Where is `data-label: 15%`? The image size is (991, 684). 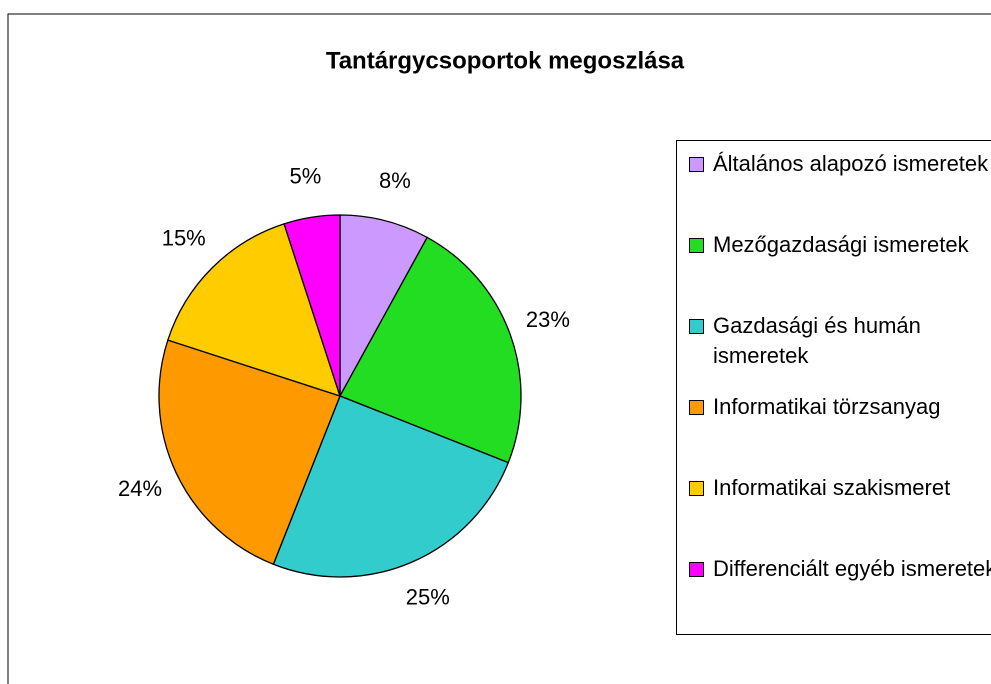
data-label: 15% is located at coordinates (184, 238).